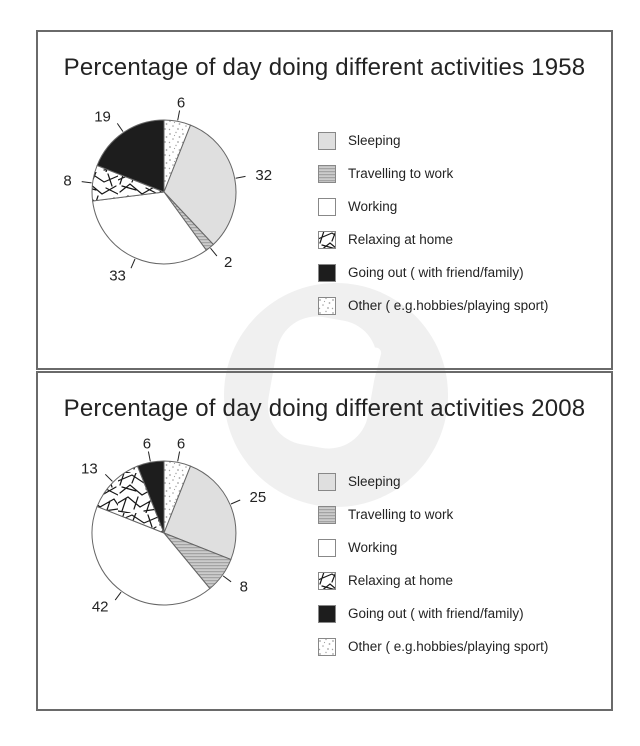 The image size is (640, 746). What do you see at coordinates (130, 499) in the screenshot?
I see `pie-slice-scribble` at bounding box center [130, 499].